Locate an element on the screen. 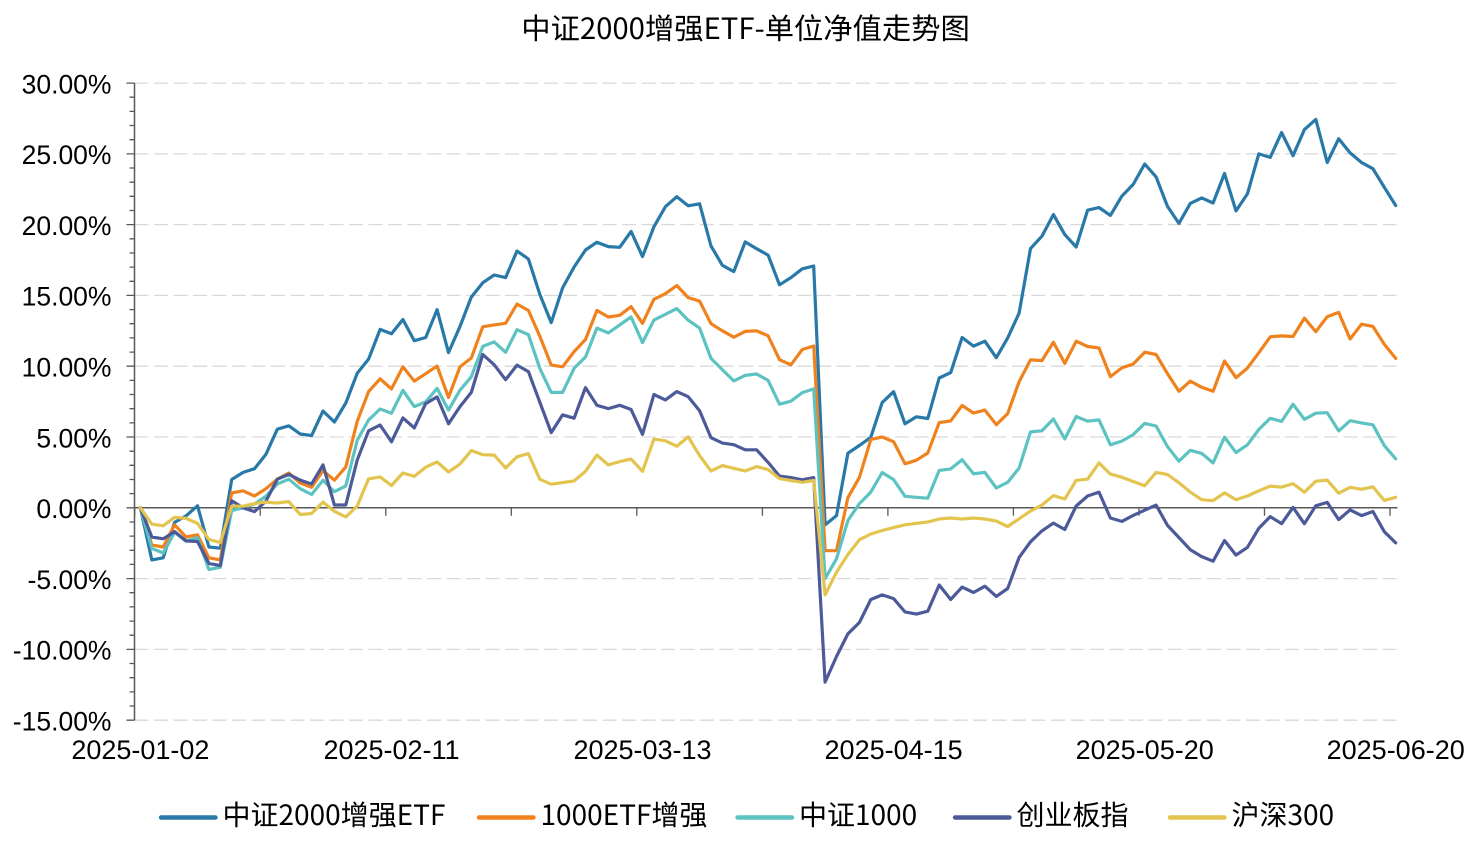  svg-text: 25.00% is located at coordinates (67, 155).